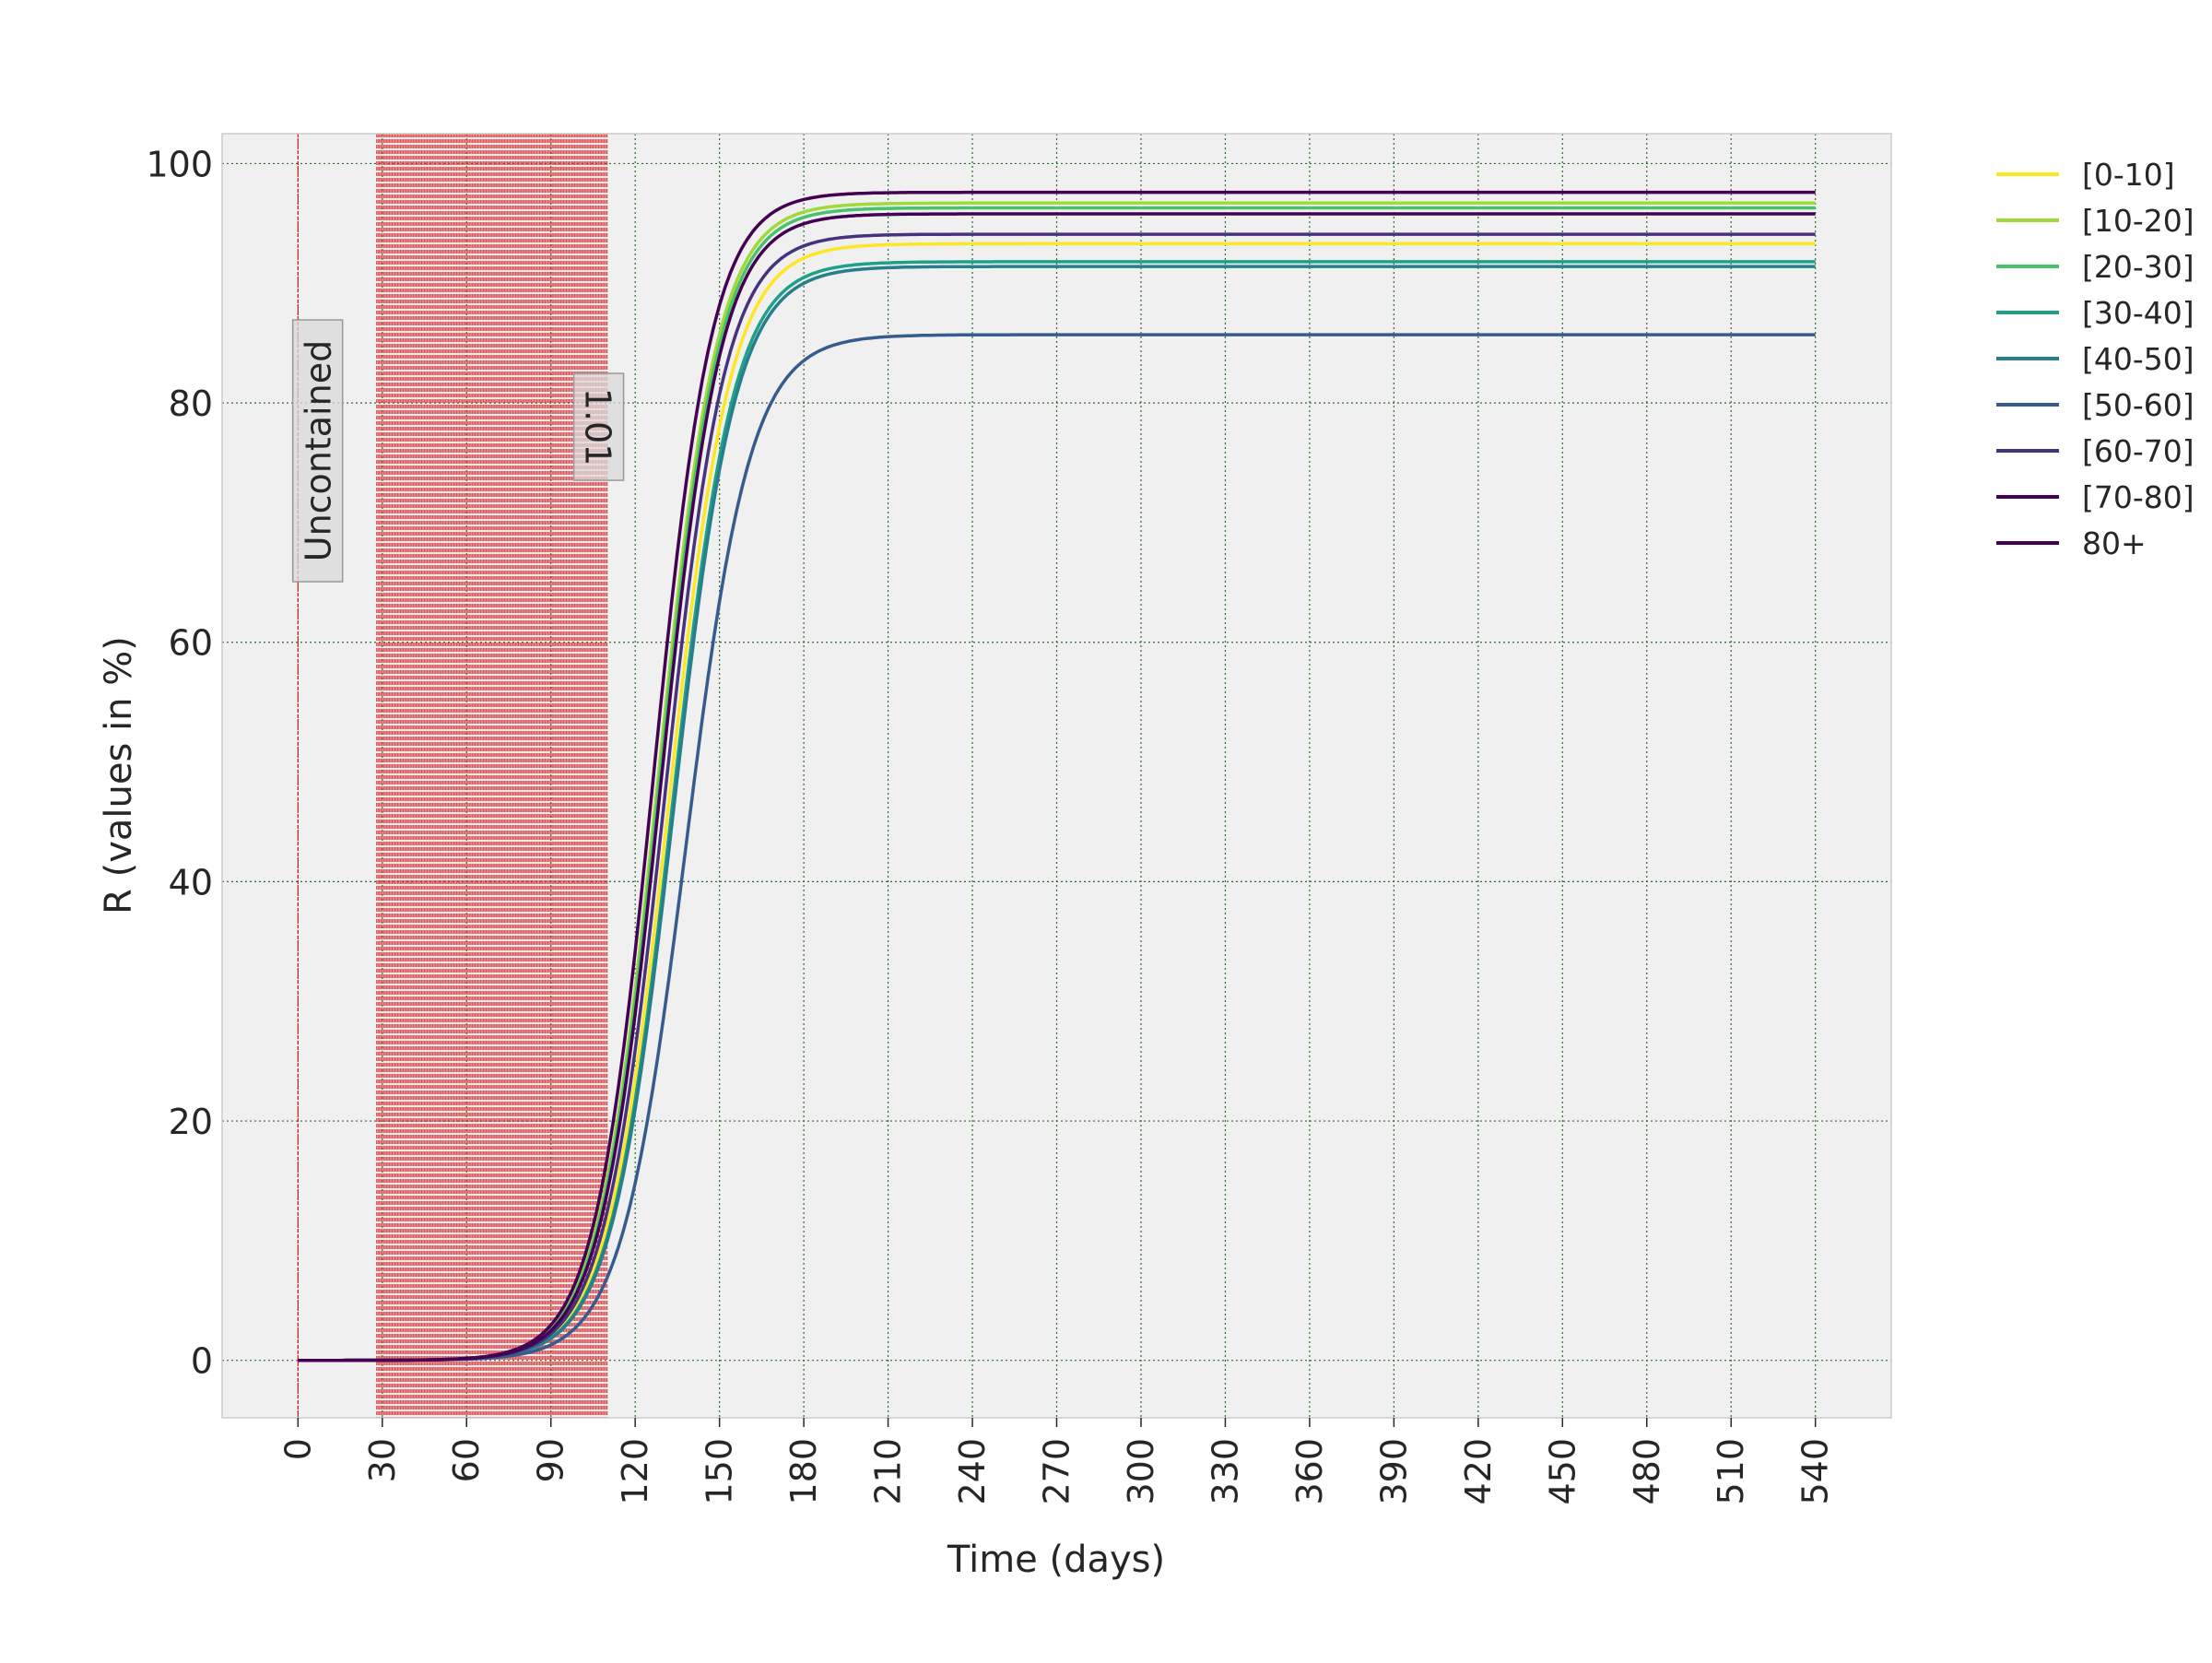 The height and width of the screenshot is (1663, 2212). I want to click on x-tick-label: 420, so click(1478, 1471).